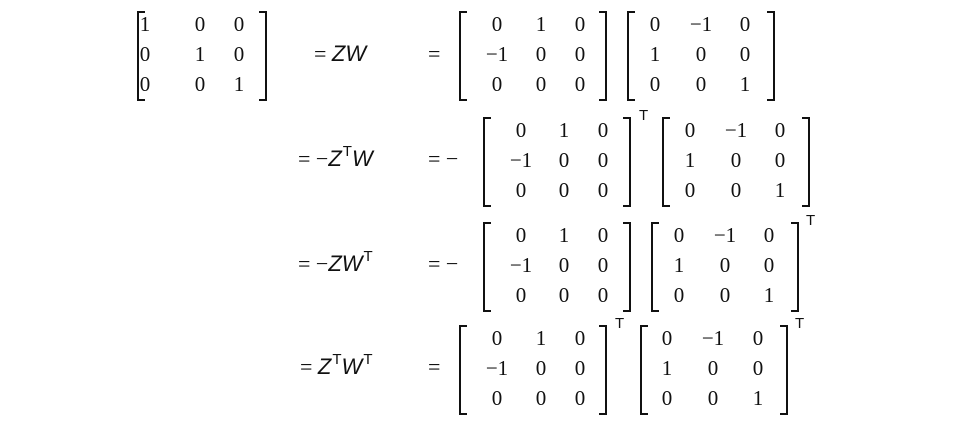 The height and width of the screenshot is (427, 961). I want to click on expr-operator: = −, so click(313, 263).